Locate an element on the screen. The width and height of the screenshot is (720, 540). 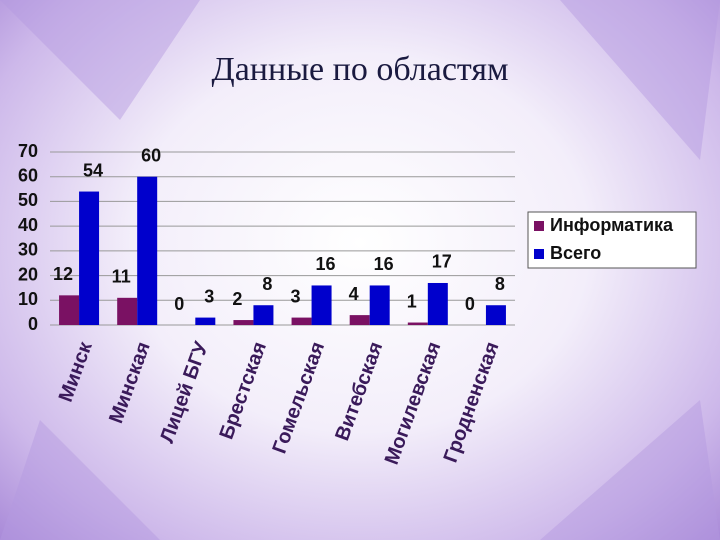
y-tick-label: 50 is located at coordinates (28, 200).